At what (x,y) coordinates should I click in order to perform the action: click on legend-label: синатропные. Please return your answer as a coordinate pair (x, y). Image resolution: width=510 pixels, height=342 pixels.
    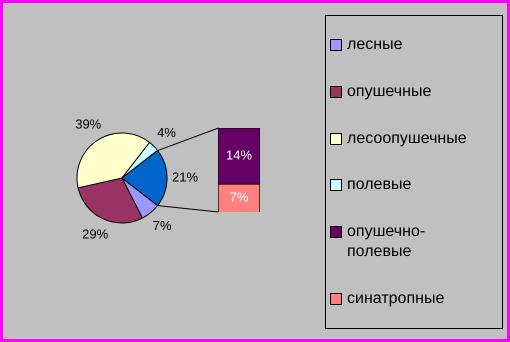
    Looking at the image, I should click on (395, 298).